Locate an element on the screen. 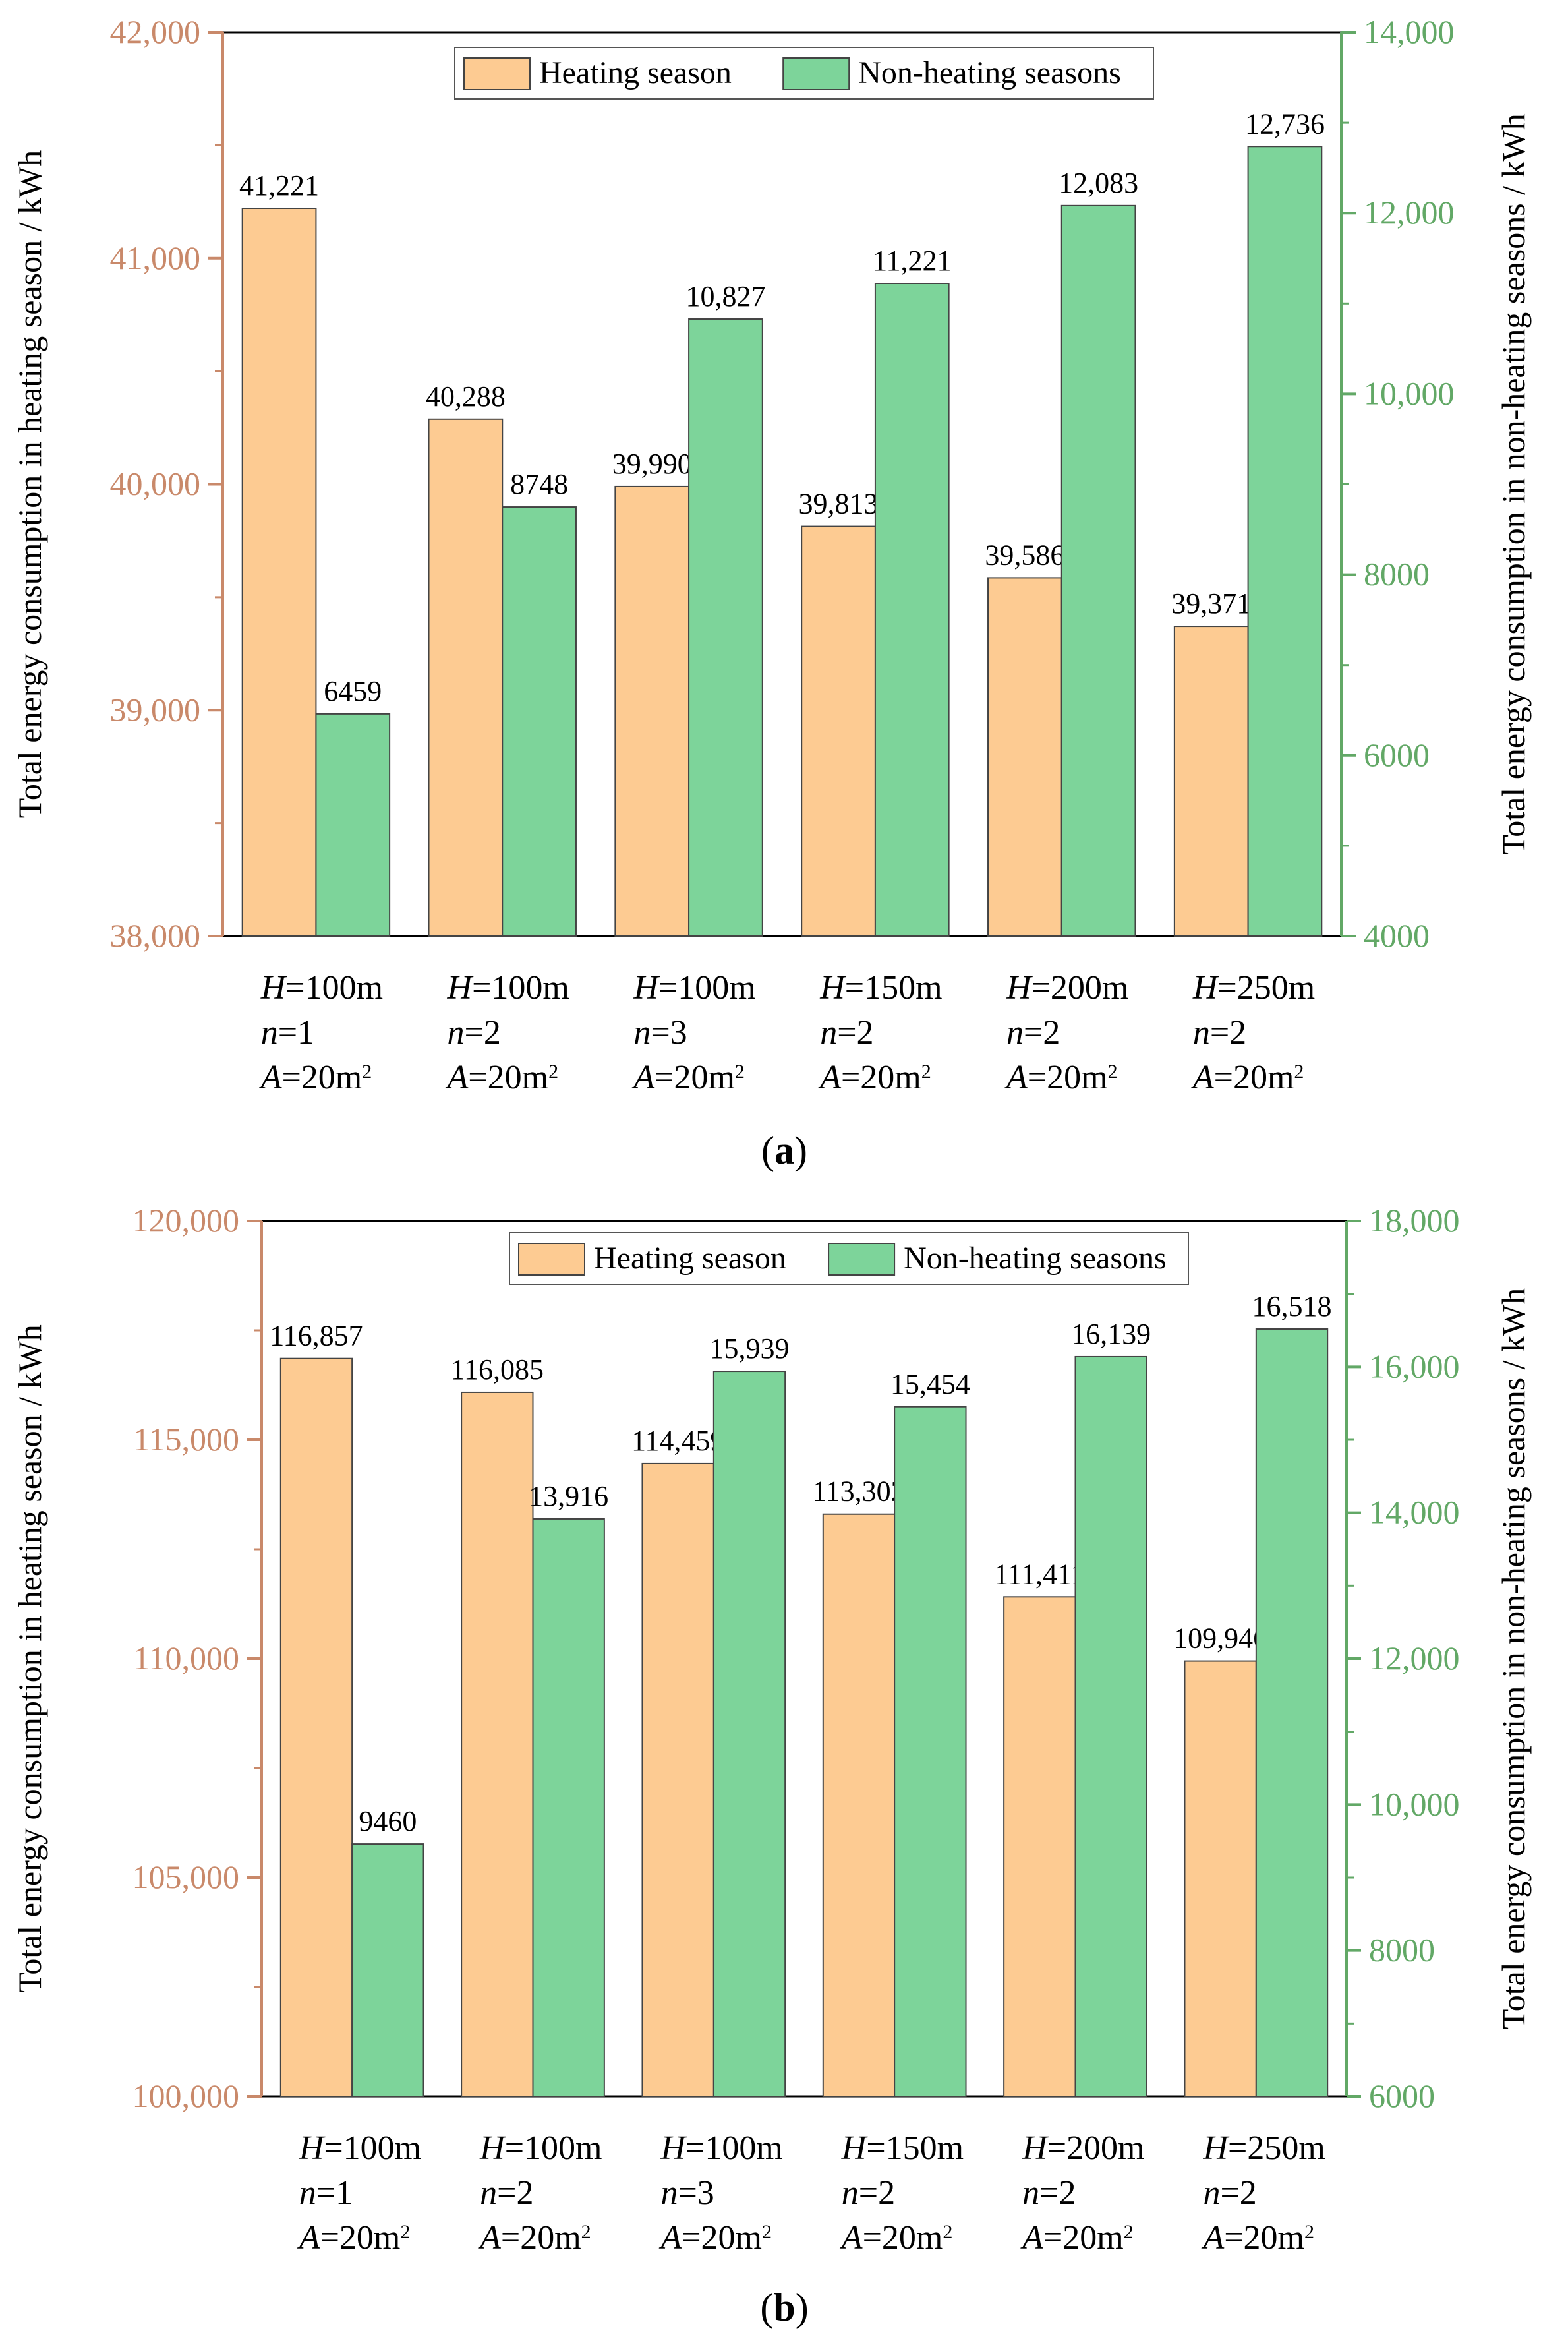  data-label-non-heating: 11,221 is located at coordinates (912, 261).